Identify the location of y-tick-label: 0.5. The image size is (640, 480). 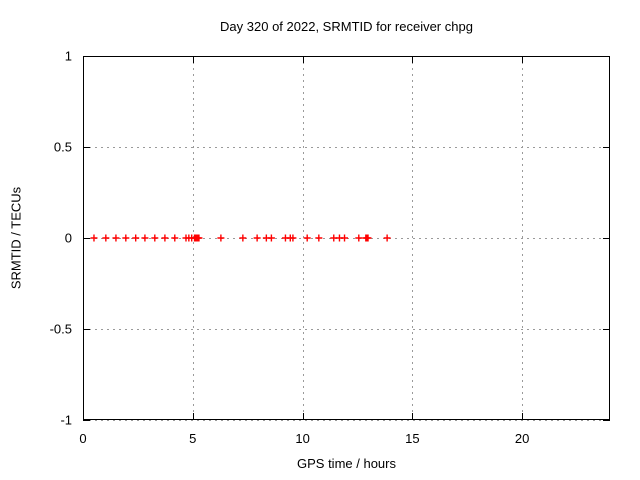
(63, 147).